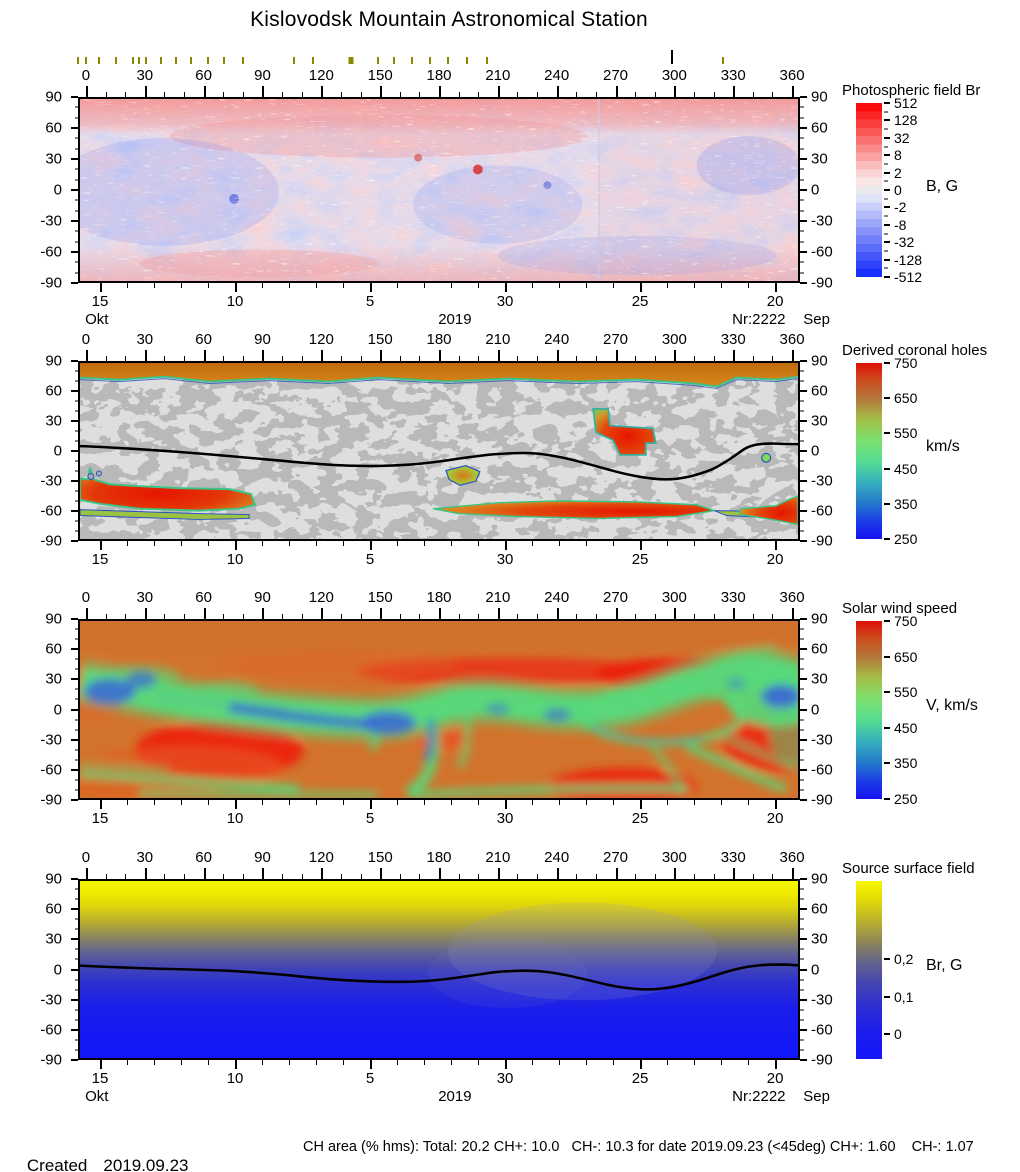  Describe the element at coordinates (672, 57) in the screenshot. I see `current-date-cursor-tick` at that location.